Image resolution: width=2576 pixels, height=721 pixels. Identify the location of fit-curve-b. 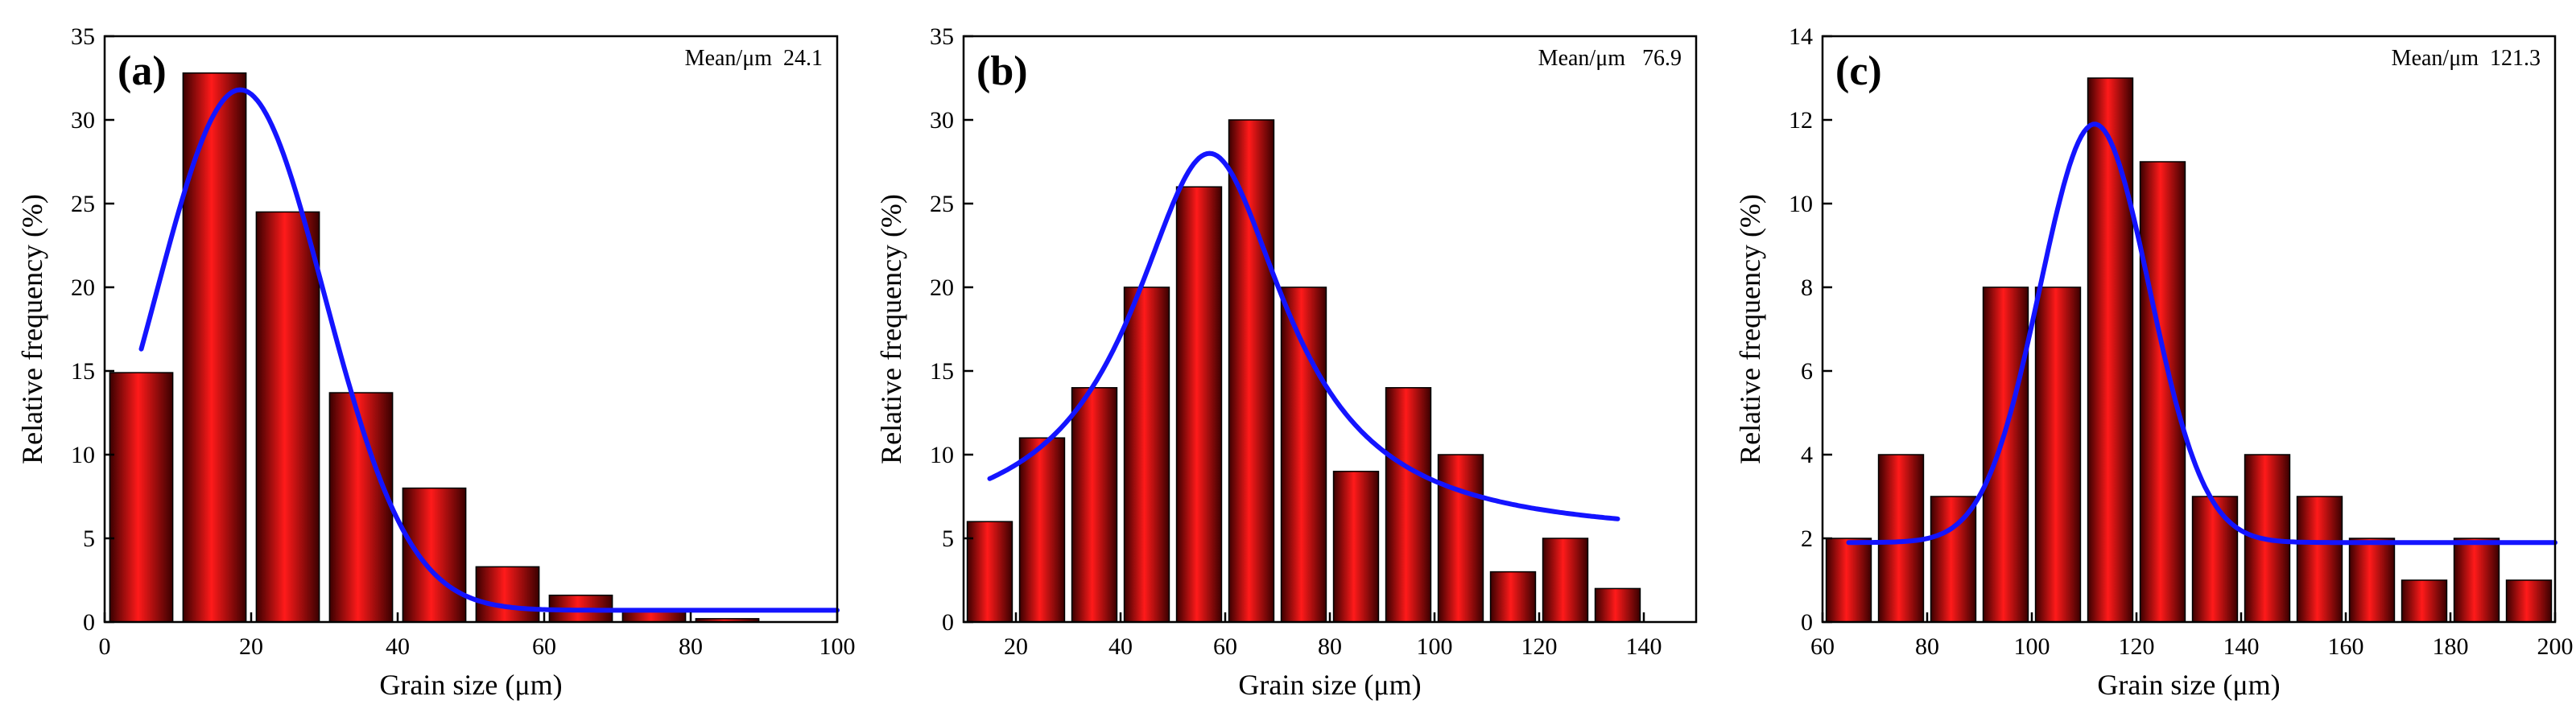
(1303, 335).